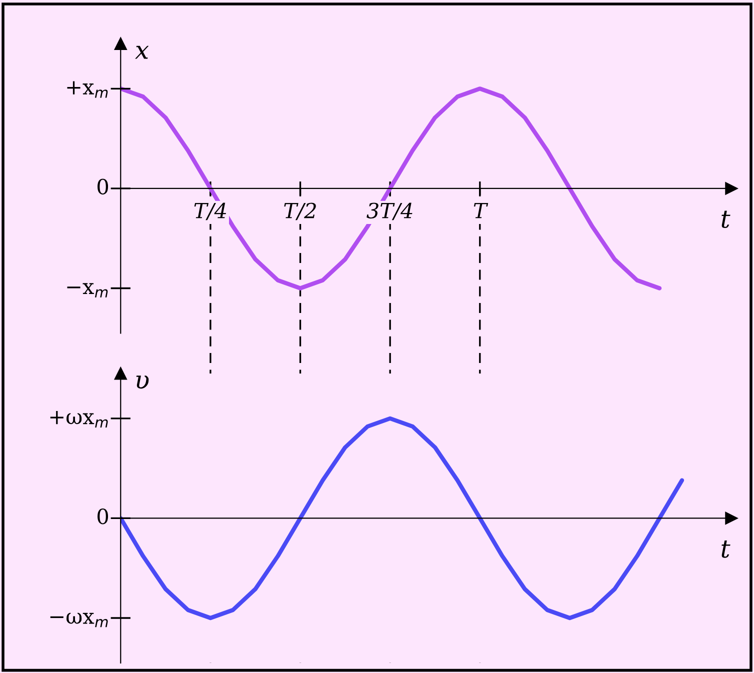  Describe the element at coordinates (481, 210) in the screenshot. I see `x-tick-label: T` at that location.